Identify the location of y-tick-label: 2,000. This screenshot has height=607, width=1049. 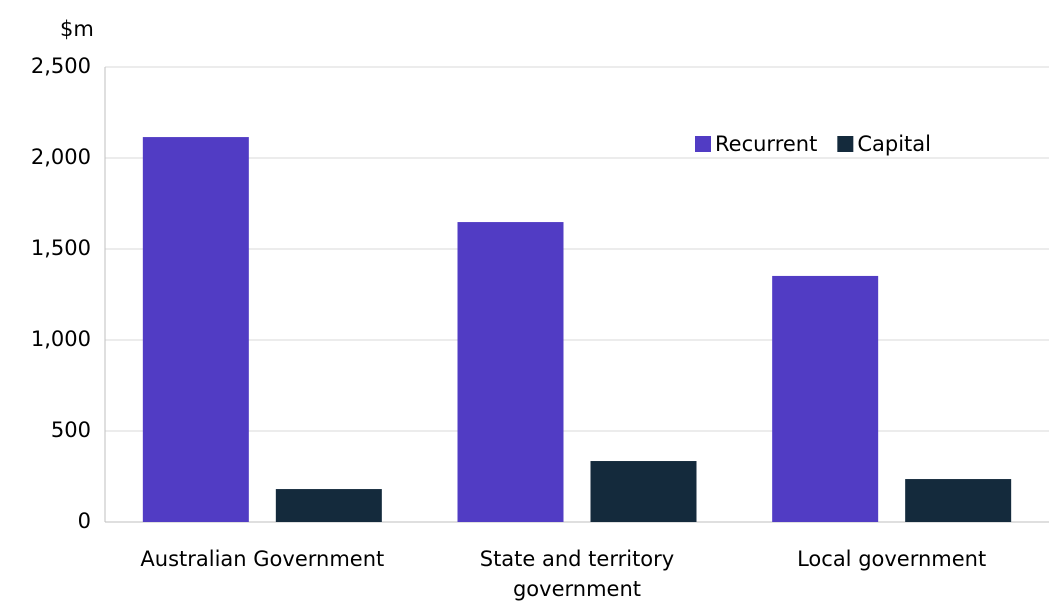
(61, 157).